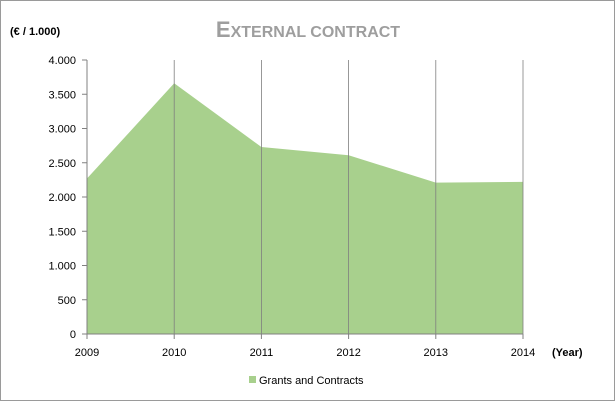 This screenshot has width=615, height=401. Describe the element at coordinates (87, 353) in the screenshot. I see `x-tick-label: 2009` at that location.